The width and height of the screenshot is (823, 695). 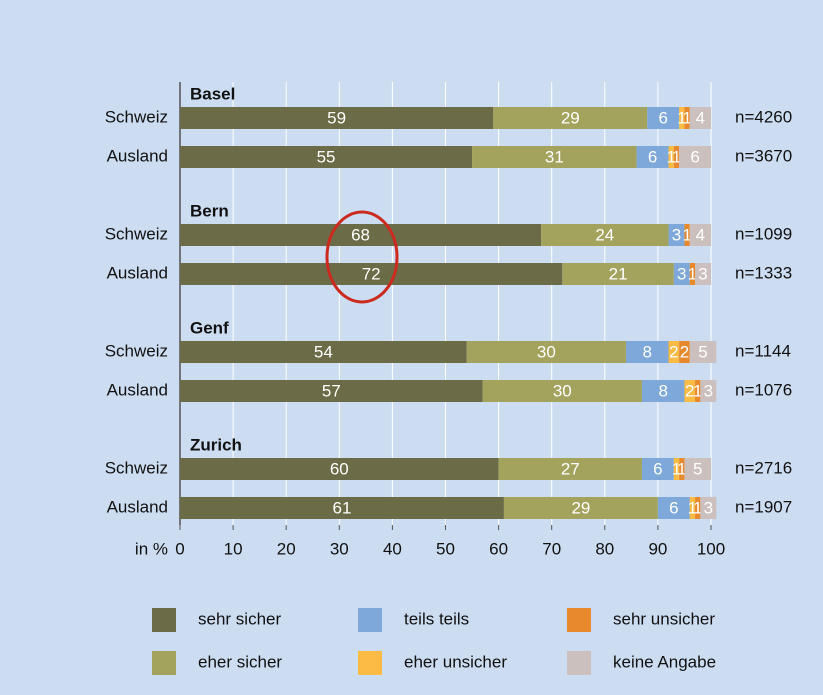 What do you see at coordinates (455, 661) in the screenshot?
I see `legend-label: eher unsicher` at bounding box center [455, 661].